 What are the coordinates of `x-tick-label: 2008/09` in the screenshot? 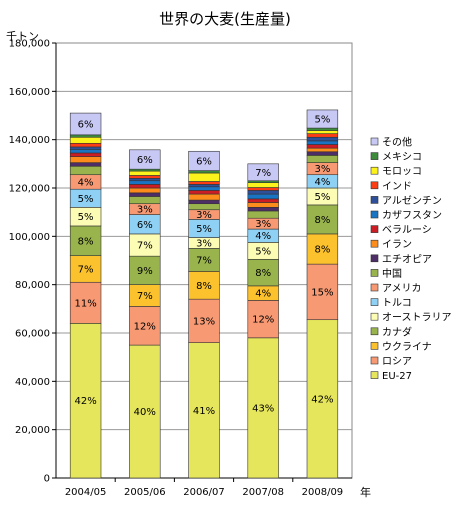 It's located at (323, 492).